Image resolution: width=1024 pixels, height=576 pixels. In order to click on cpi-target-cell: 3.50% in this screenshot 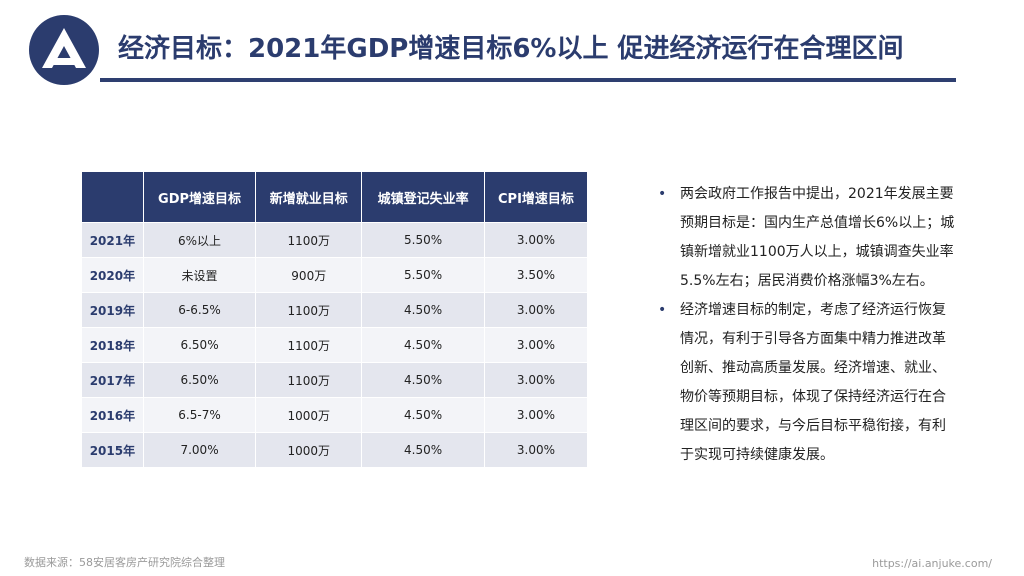, I will do `click(535, 274)`.